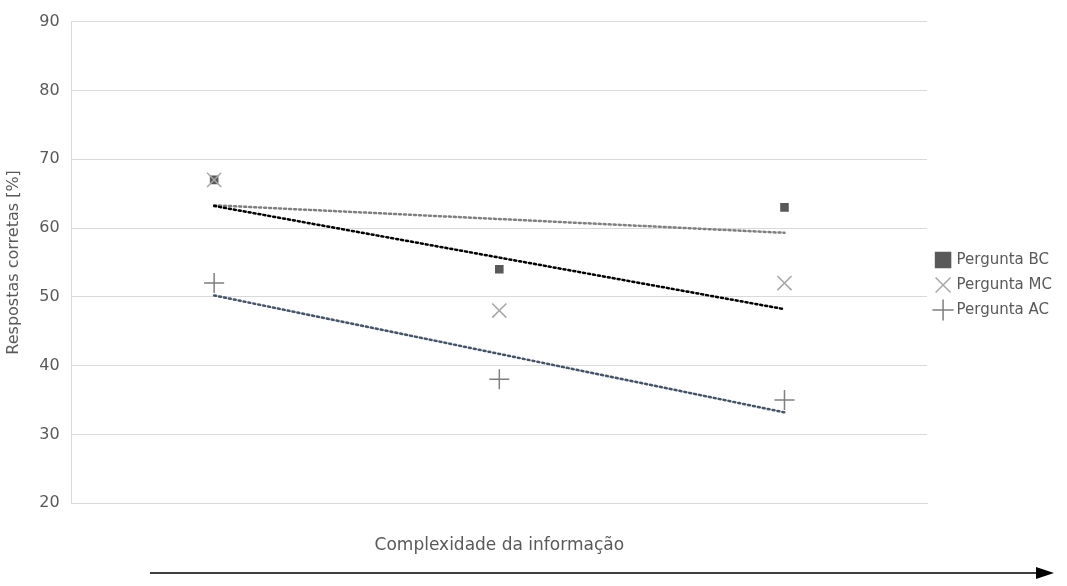 The image size is (1067, 586). What do you see at coordinates (49, 89) in the screenshot?
I see `y-tick-label: 80` at bounding box center [49, 89].